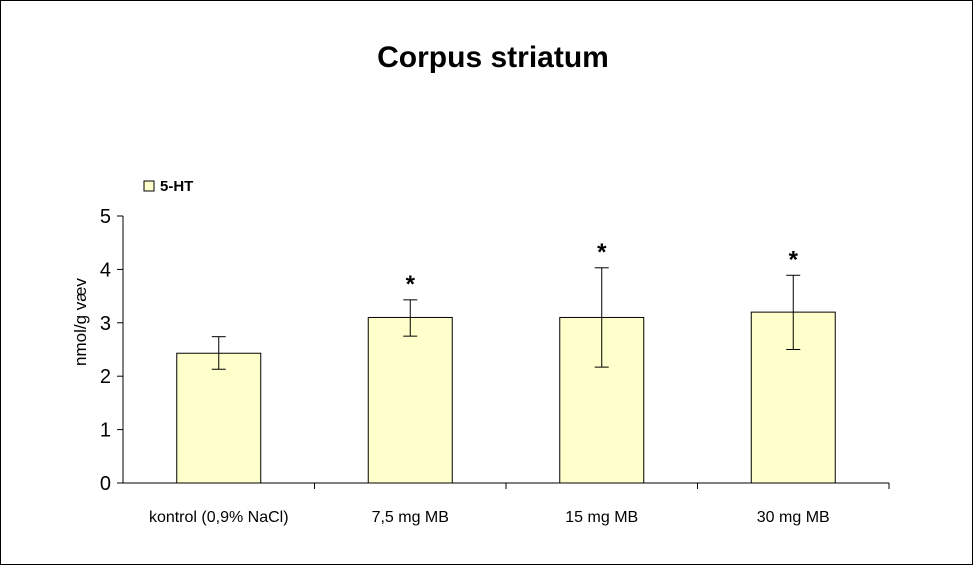 Image resolution: width=973 pixels, height=565 pixels. What do you see at coordinates (493, 57) in the screenshot?
I see `chart-title: Corpus striatum` at bounding box center [493, 57].